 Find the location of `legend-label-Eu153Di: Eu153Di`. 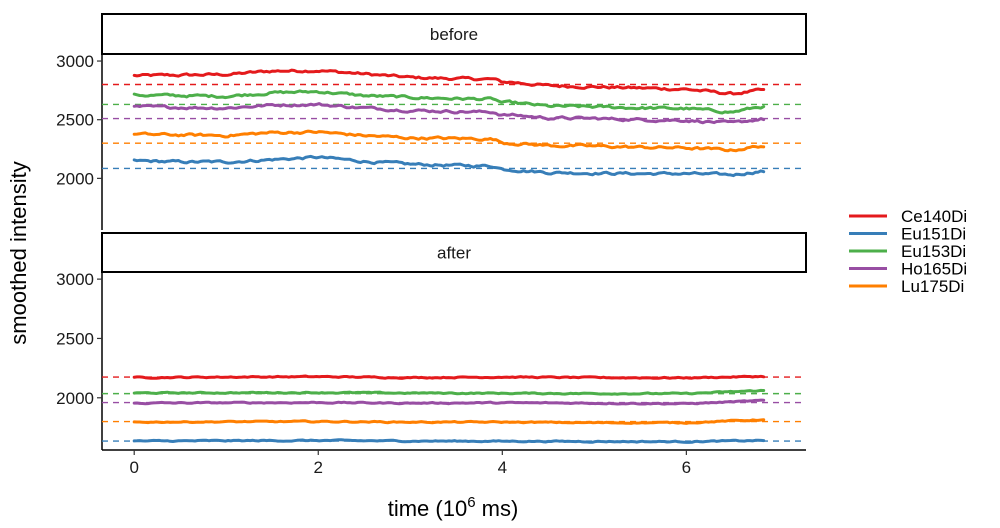

legend-label-Eu153Di: Eu153Di is located at coordinates (933, 251).